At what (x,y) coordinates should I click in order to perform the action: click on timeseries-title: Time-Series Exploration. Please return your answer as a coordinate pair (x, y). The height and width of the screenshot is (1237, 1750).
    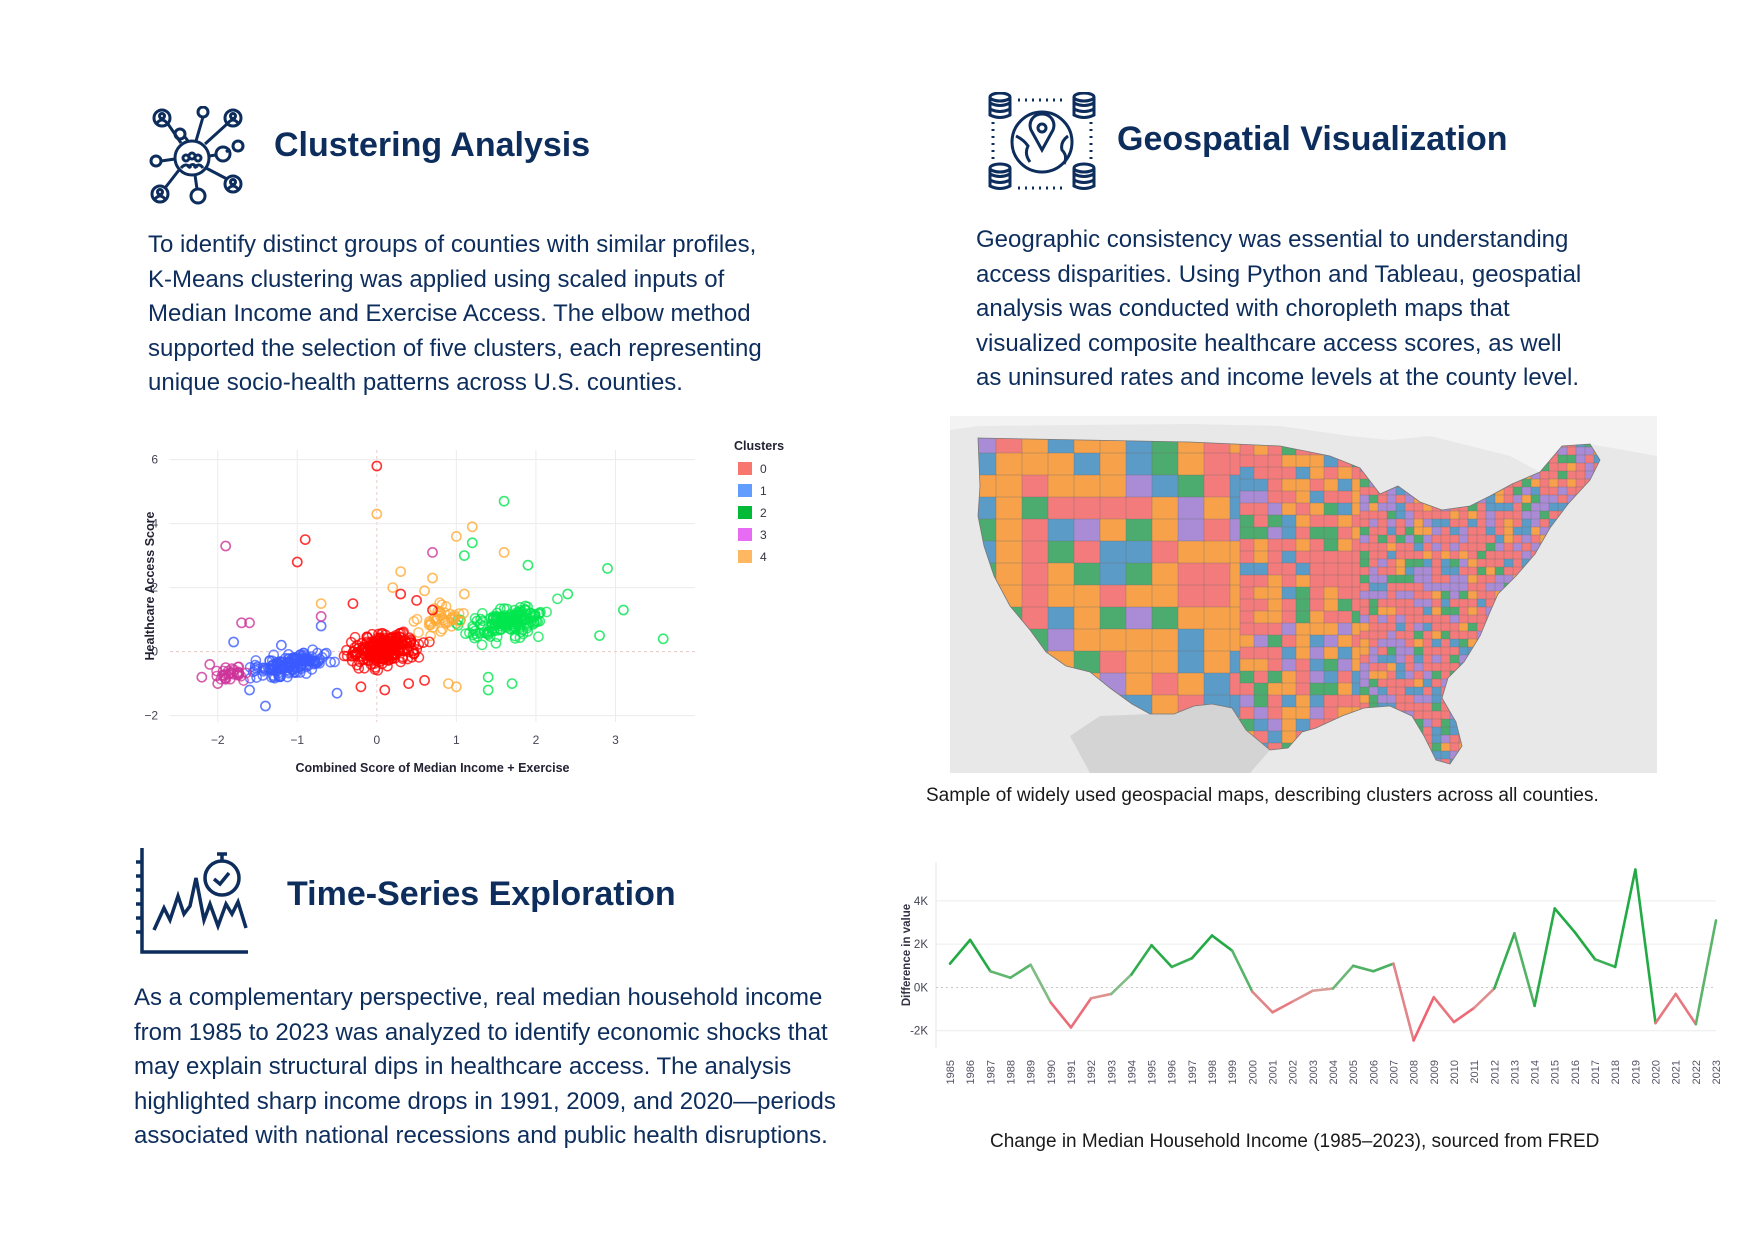
    Looking at the image, I should click on (481, 894).